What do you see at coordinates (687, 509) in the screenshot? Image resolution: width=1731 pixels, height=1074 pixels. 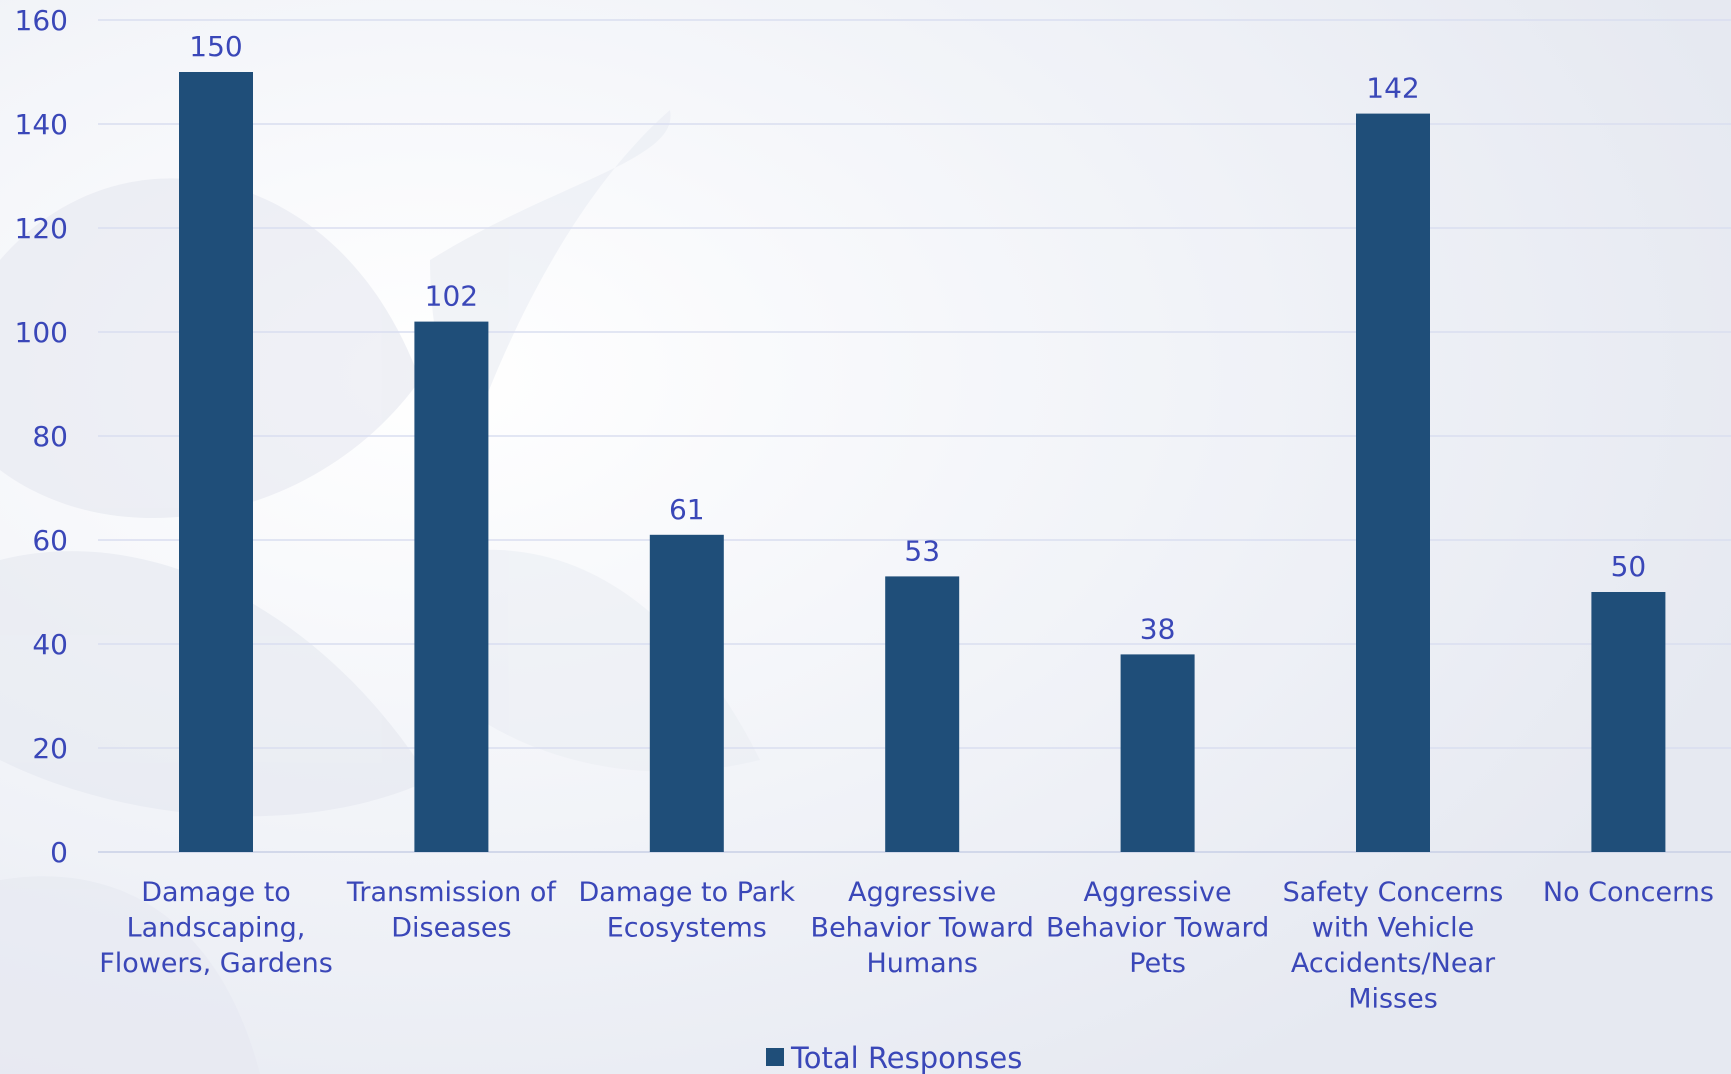 I see `data-label: 61` at bounding box center [687, 509].